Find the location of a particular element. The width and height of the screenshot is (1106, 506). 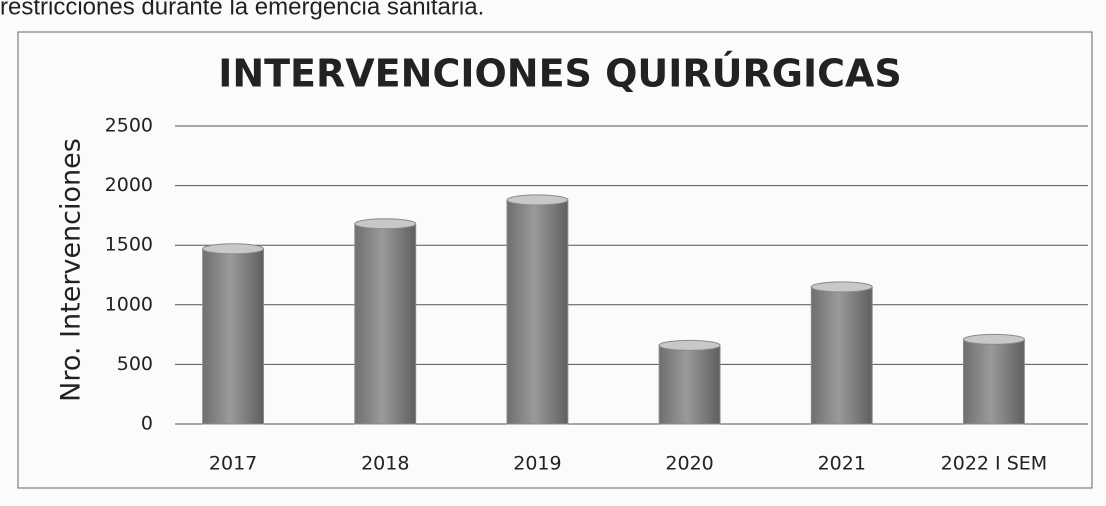

x-tick-label: 2019 is located at coordinates (537, 464).